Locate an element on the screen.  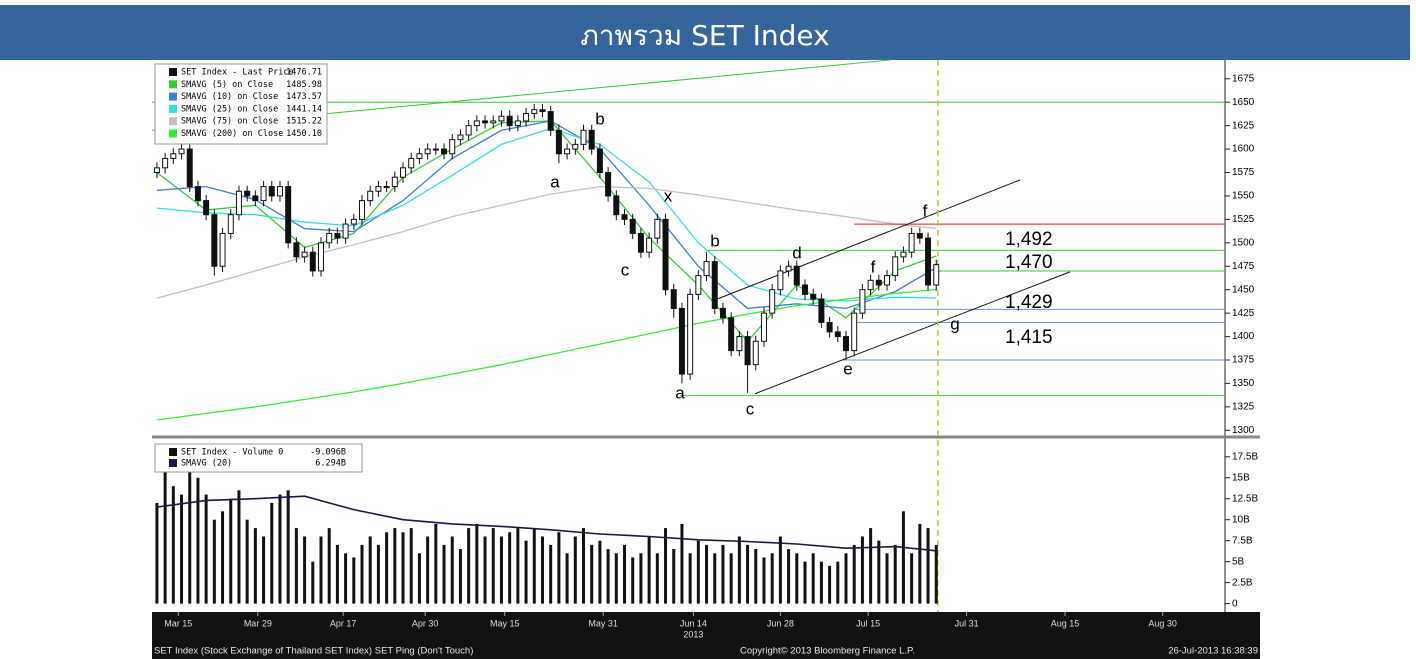
legend-box is located at coordinates (258, 458).